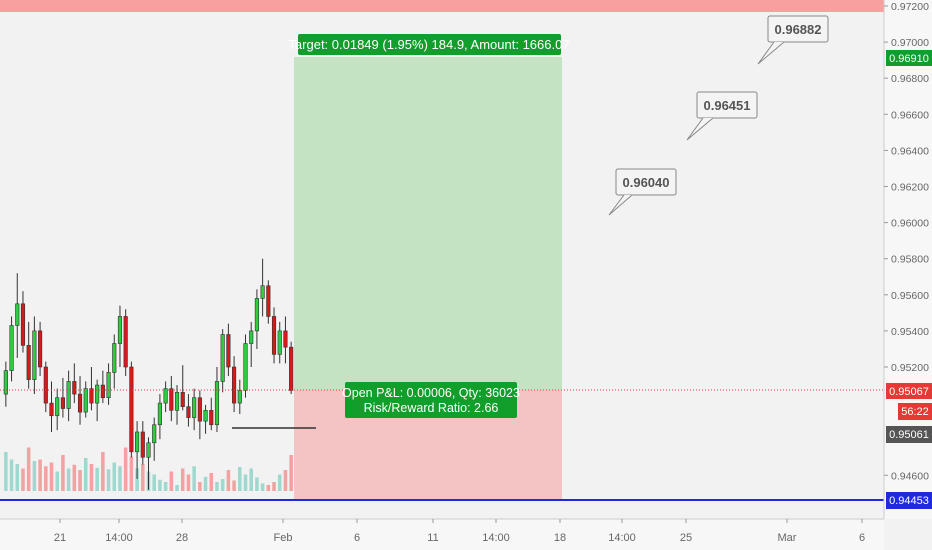 Image resolution: width=932 pixels, height=550 pixels. What do you see at coordinates (910, 7) in the screenshot?
I see `price-tick-label: 0.97200` at bounding box center [910, 7].